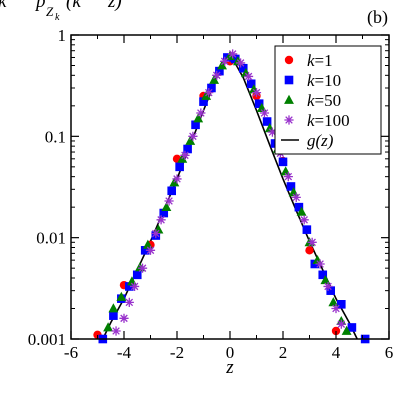  What do you see at coordinates (73, 6) in the screenshot?
I see `ylabel-paren: (k` at bounding box center [73, 6].